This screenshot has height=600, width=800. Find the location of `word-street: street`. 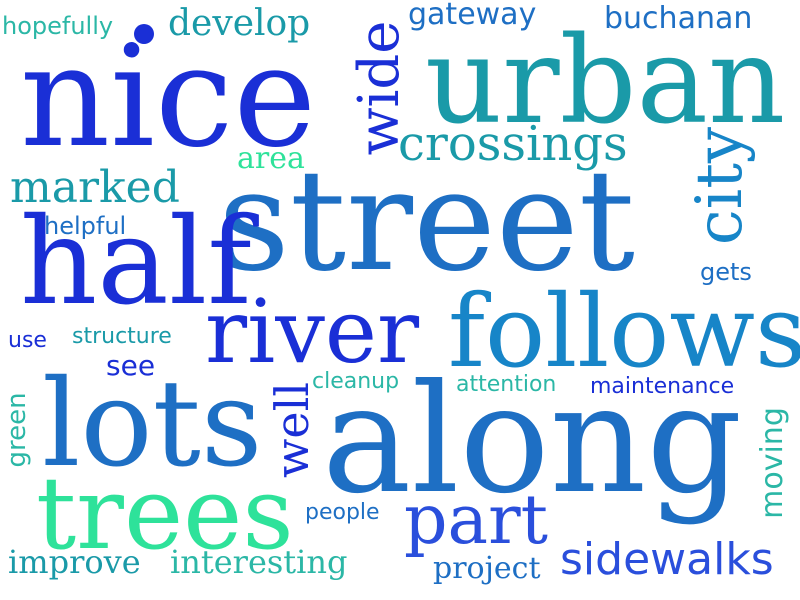

word-street: street is located at coordinates (426, 221).